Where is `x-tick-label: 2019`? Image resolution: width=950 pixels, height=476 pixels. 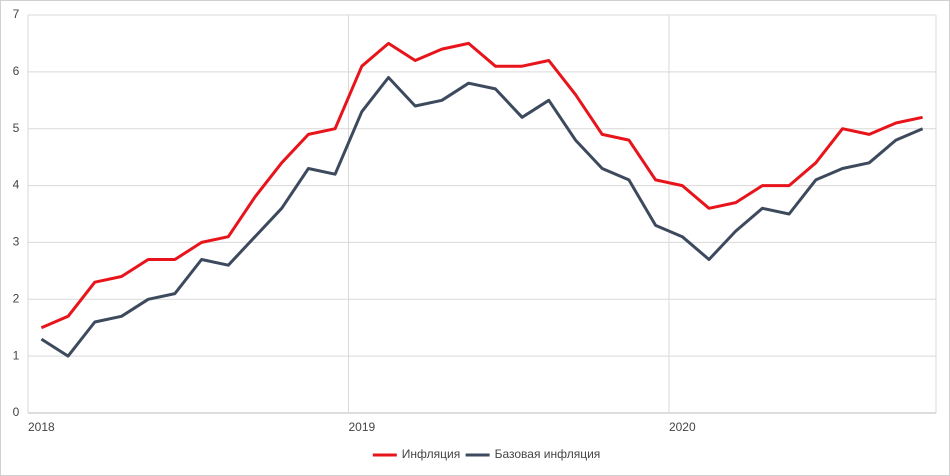
x-tick-label: 2019 is located at coordinates (361, 427).